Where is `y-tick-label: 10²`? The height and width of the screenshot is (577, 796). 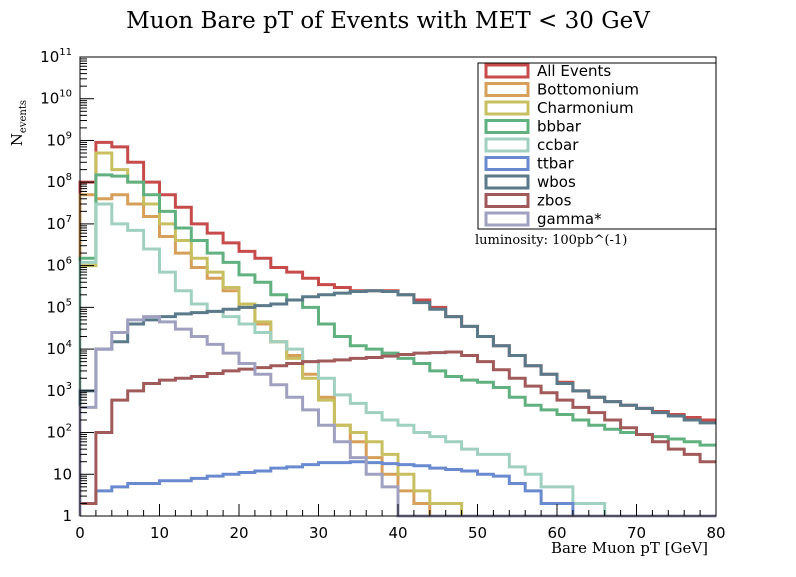 y-tick-label: 10² is located at coordinates (59, 432).